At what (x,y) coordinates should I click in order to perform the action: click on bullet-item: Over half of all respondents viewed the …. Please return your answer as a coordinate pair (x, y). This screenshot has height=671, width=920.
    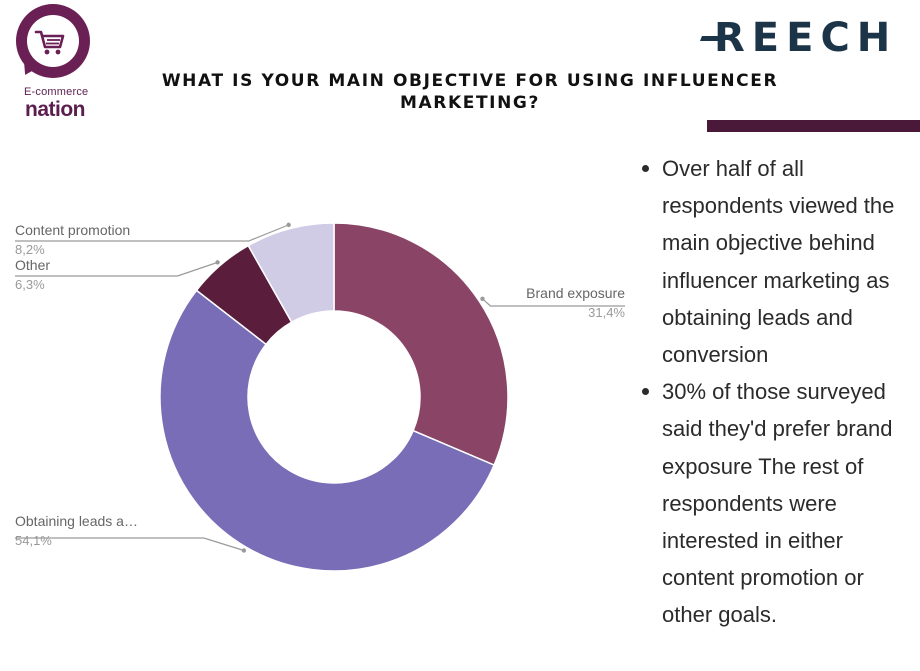
    Looking at the image, I should click on (780, 261).